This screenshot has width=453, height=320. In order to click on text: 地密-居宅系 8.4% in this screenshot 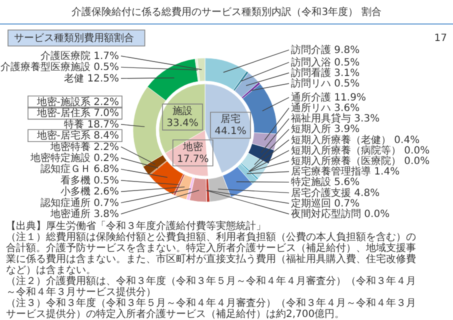, I will do `click(77, 136)`.